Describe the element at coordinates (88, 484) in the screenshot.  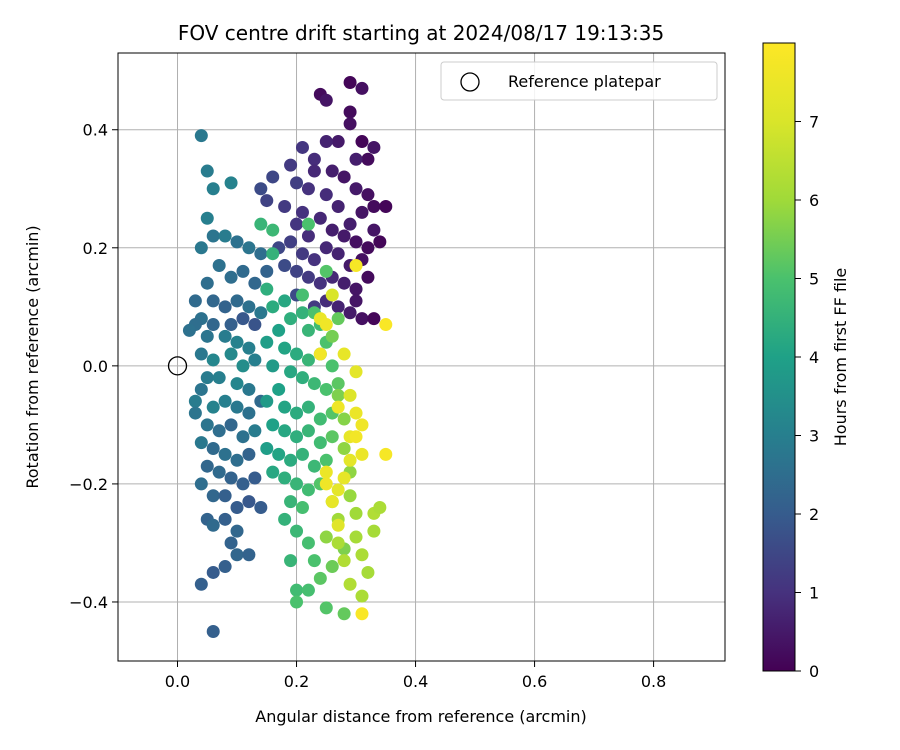
I see `y-tick-label: −0.2` at that location.